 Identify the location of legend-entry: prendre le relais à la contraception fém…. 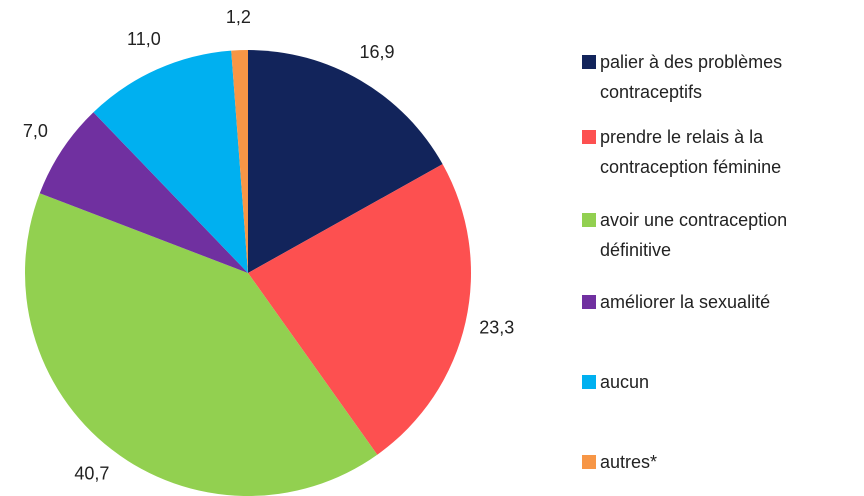
(720, 152).